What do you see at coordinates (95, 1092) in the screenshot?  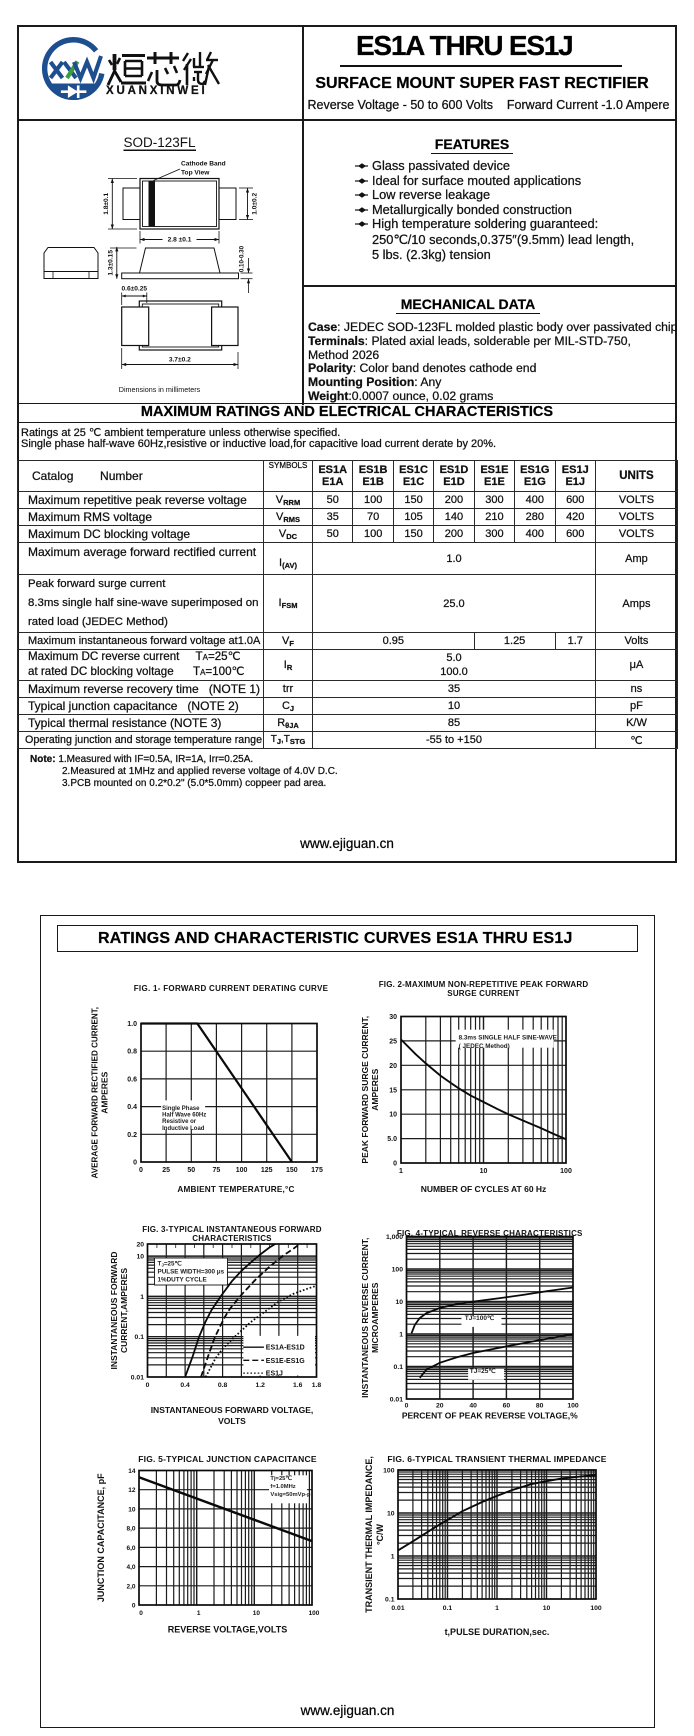 I see `svg-text:AVERAGE FORWARD RECTIFIED CURR: AVERAGE FORWARD RECTIFIED CURRENT,` at bounding box center [95, 1092].